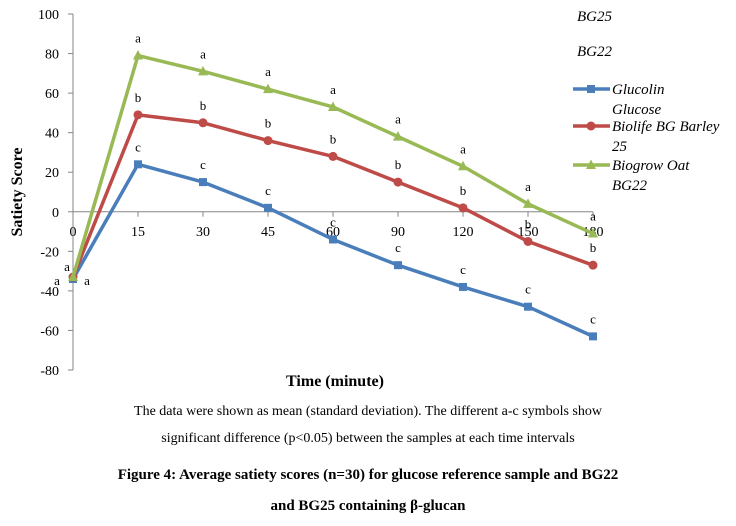 Image resolution: width=736 pixels, height=526 pixels. I want to click on legend-label: 25, so click(620, 147).